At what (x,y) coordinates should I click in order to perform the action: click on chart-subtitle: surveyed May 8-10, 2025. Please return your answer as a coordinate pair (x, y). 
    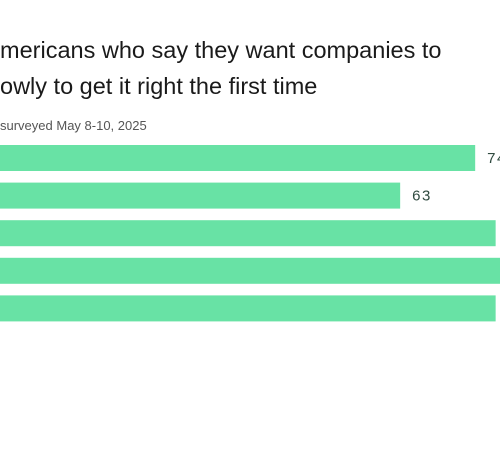
    Looking at the image, I should click on (73, 125).